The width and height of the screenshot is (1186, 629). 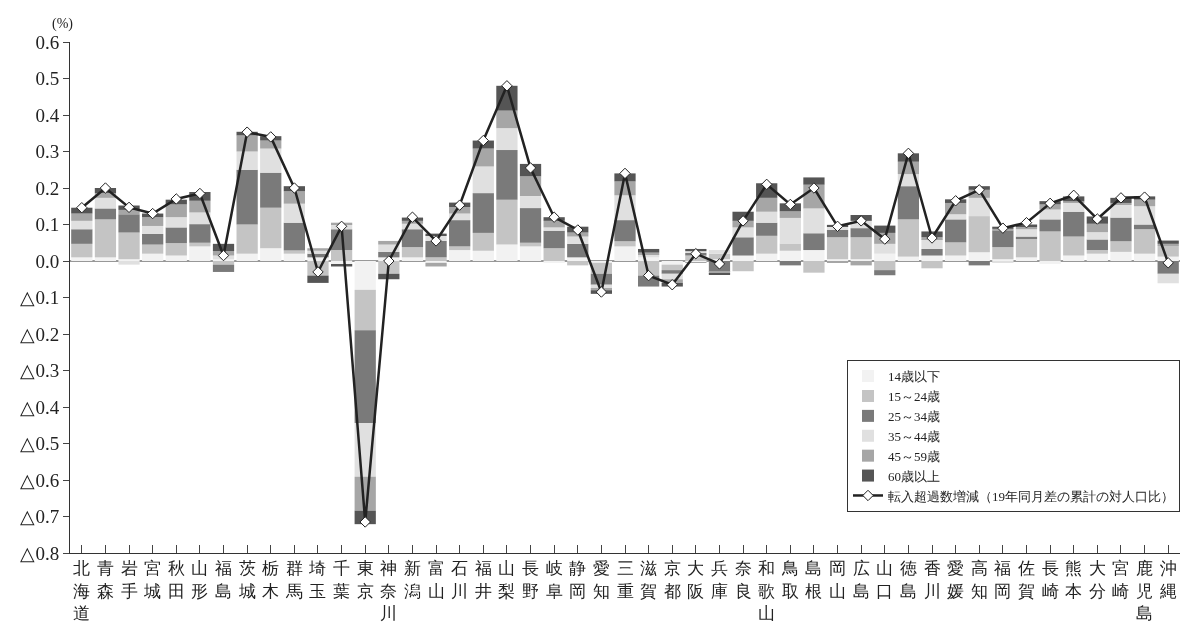 I want to click on x-tick-label: 長崎, so click(x=1050, y=580).